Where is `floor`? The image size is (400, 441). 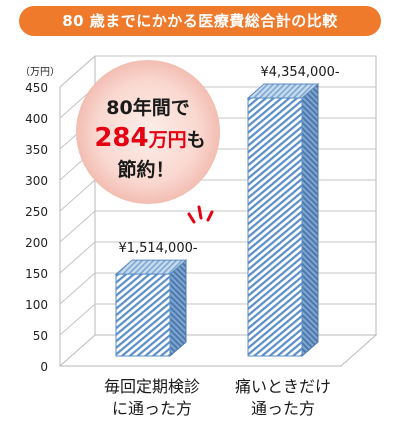
floor is located at coordinates (218, 350).